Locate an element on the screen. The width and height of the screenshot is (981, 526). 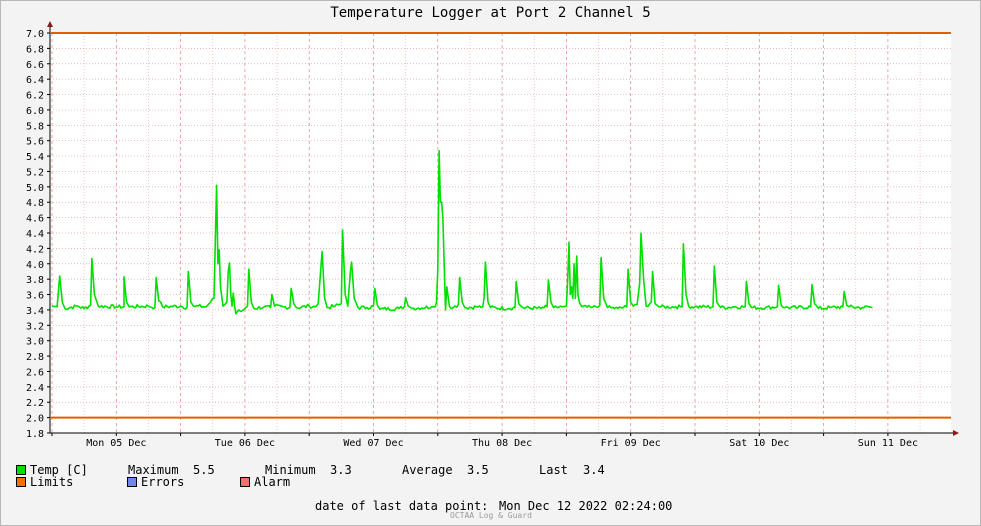
legend-label-temp: Temp [C] is located at coordinates (59, 470).